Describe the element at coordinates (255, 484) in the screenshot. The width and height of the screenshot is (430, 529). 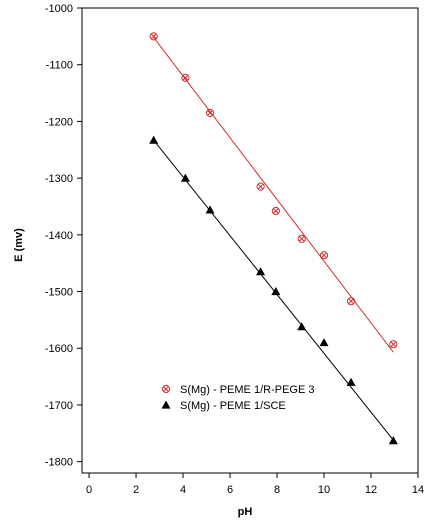
I see `x-axis: 0 2 4 6 8 10 12 14` at that location.